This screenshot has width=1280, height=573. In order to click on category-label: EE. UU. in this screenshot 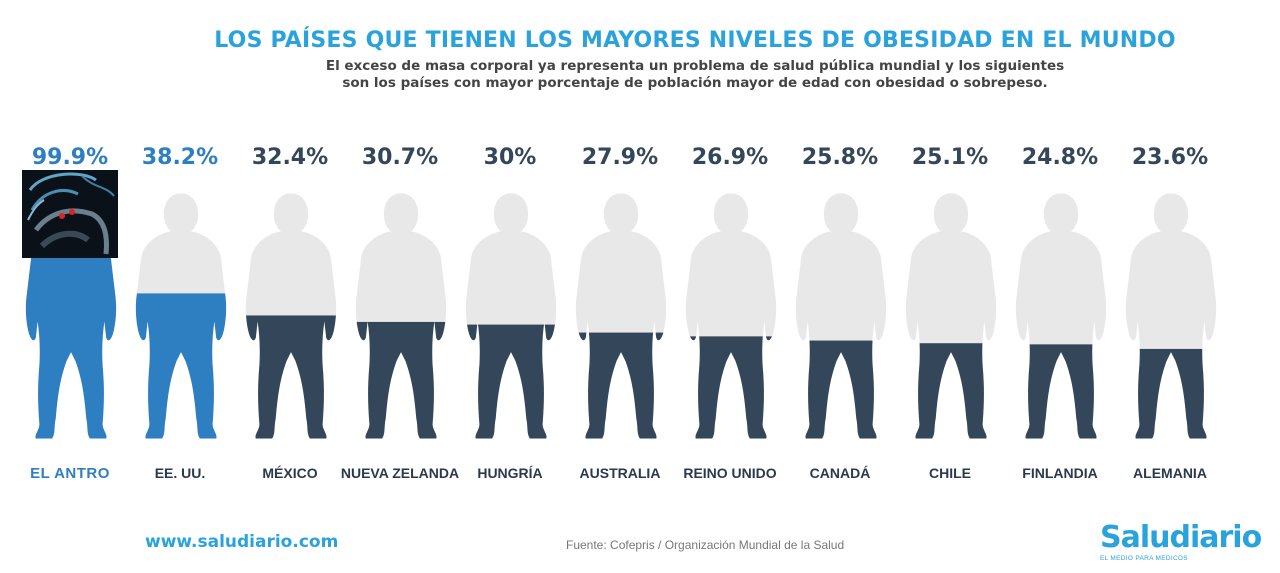, I will do `click(180, 473)`.